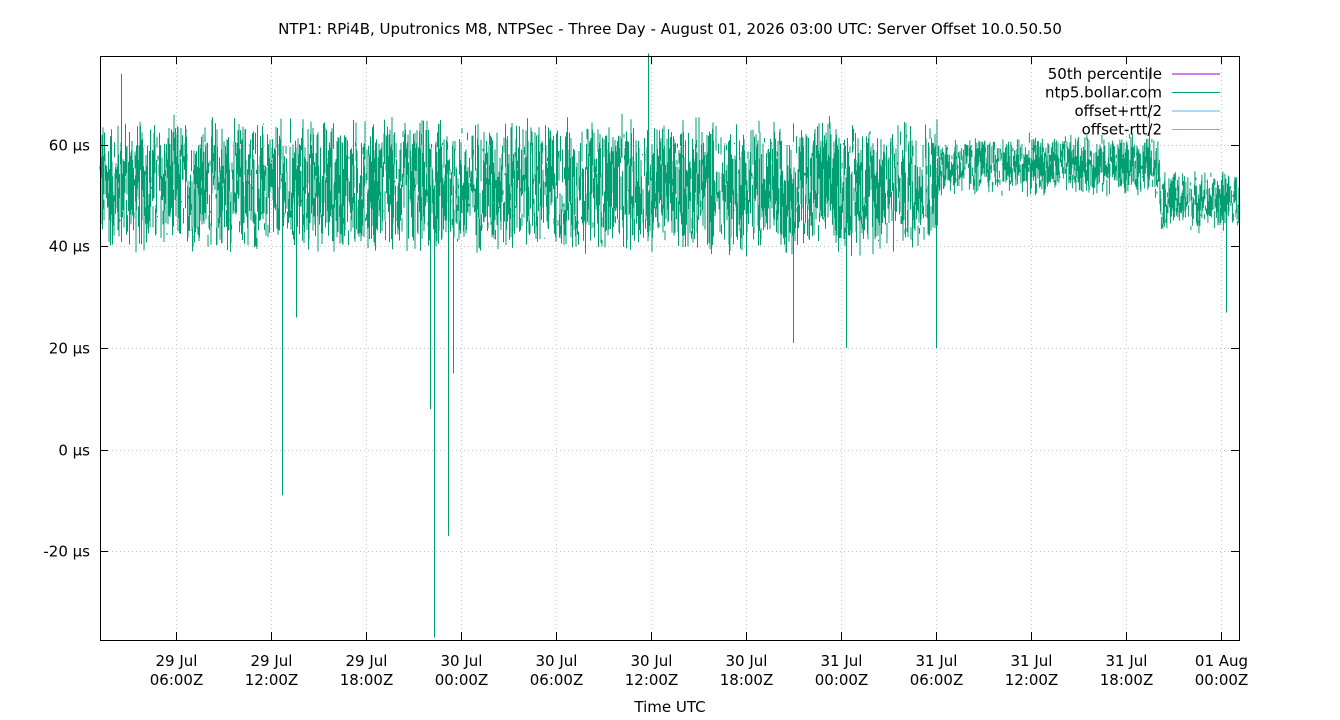  What do you see at coordinates (669, 707) in the screenshot?
I see `x-axis-label: Time UTC` at bounding box center [669, 707].